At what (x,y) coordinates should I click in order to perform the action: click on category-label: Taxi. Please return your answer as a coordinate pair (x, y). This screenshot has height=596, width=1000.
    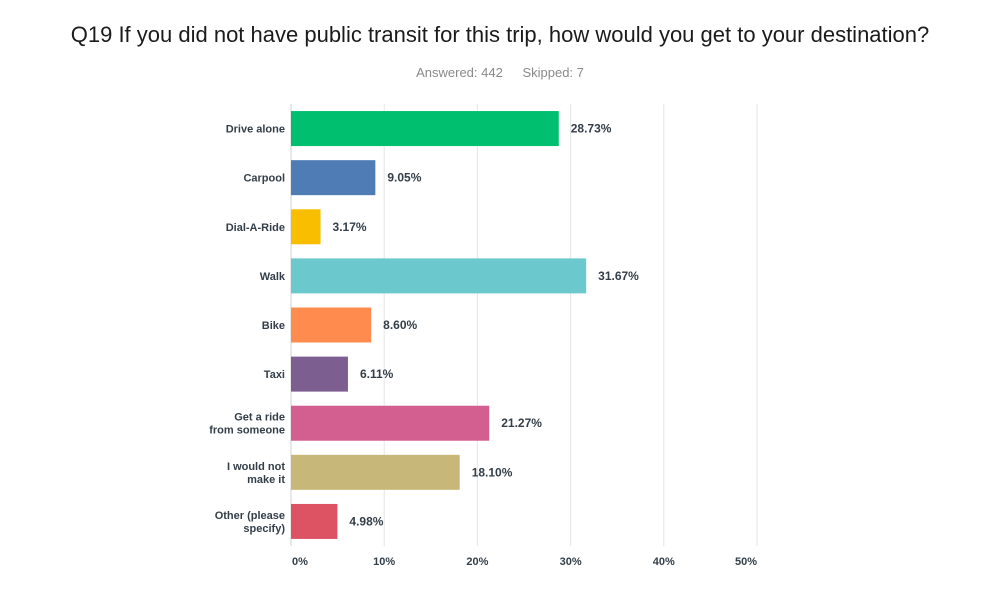
    Looking at the image, I should click on (274, 375).